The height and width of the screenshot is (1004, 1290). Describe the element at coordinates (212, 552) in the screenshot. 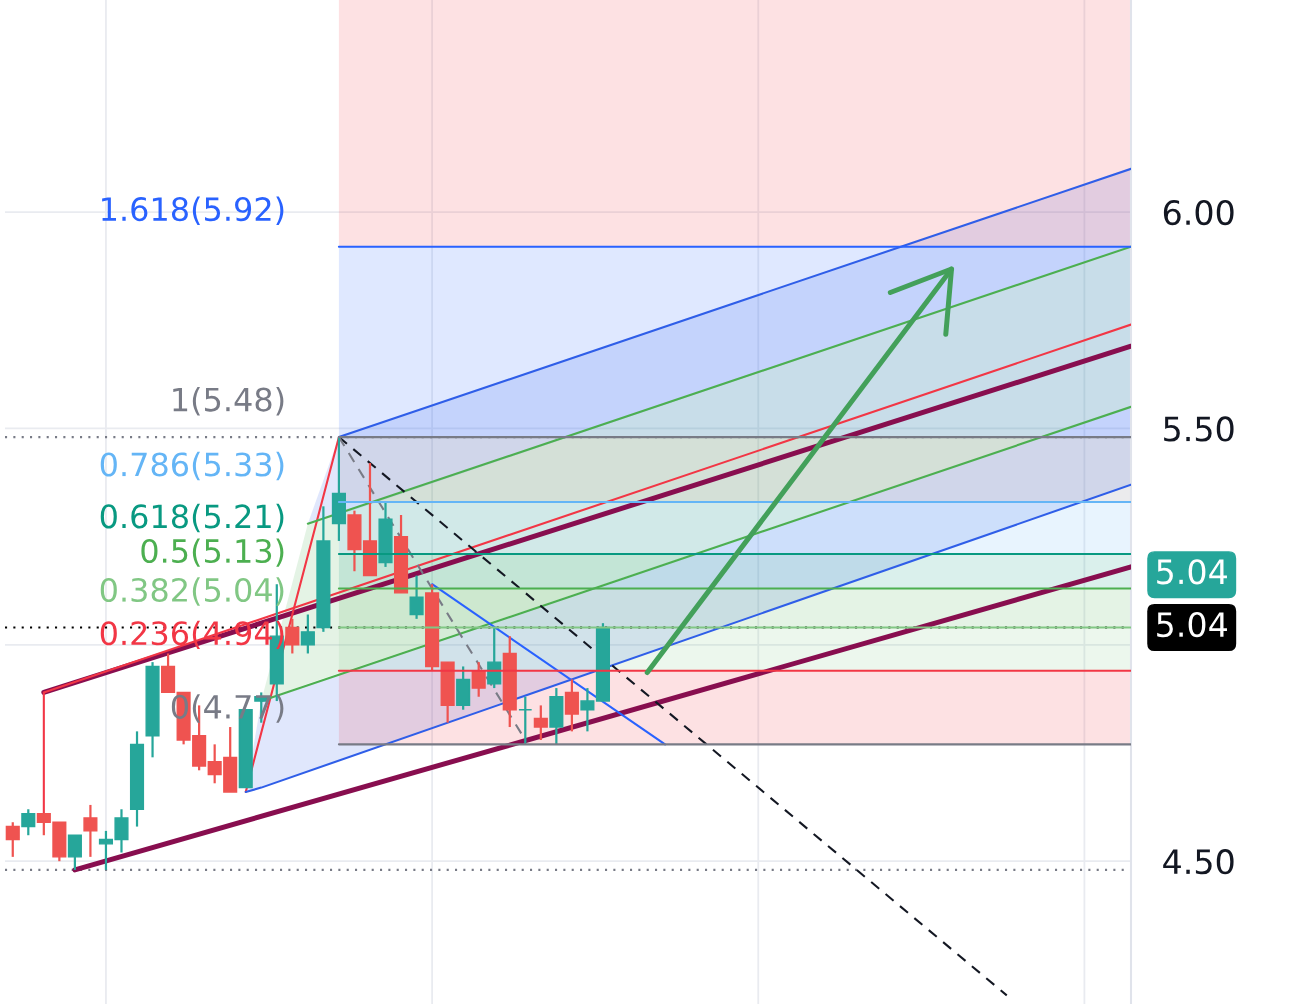

I see `series-label: 0.5(5.13)` at that location.